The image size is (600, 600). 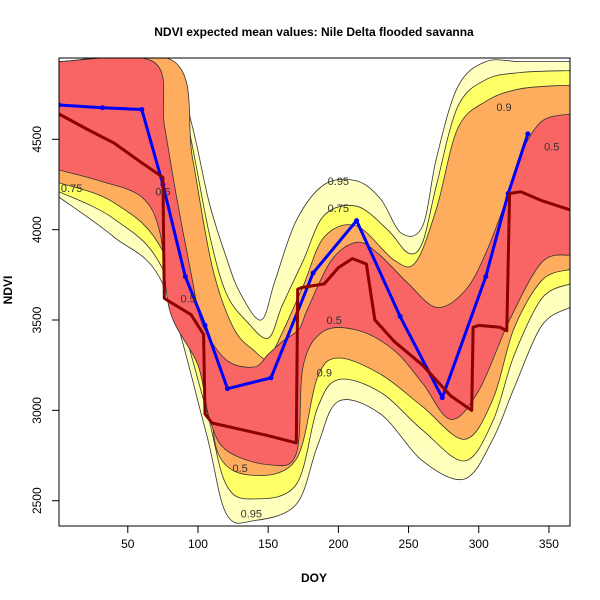 I want to click on y-tick-label: 4500, so click(x=37, y=139).